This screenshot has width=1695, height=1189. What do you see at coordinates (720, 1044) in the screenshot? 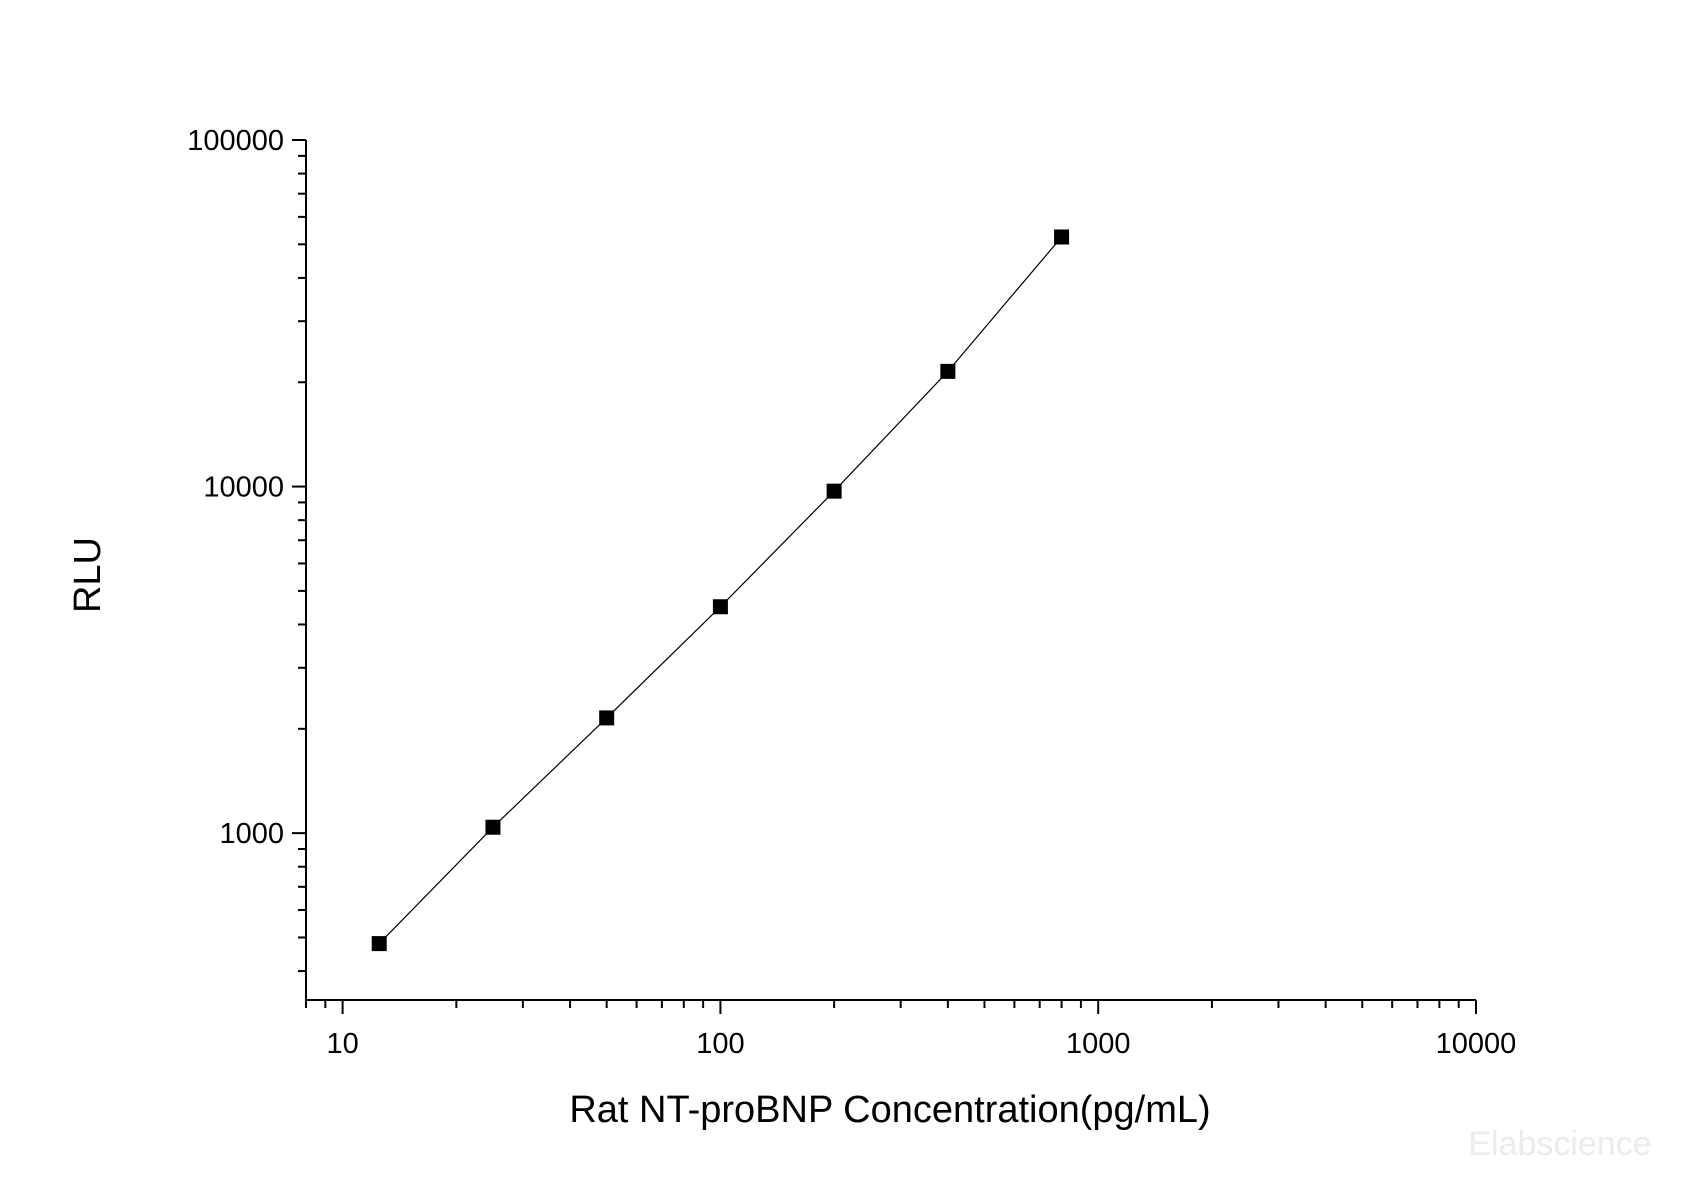
I see `x-tick-label: 100` at bounding box center [720, 1044].